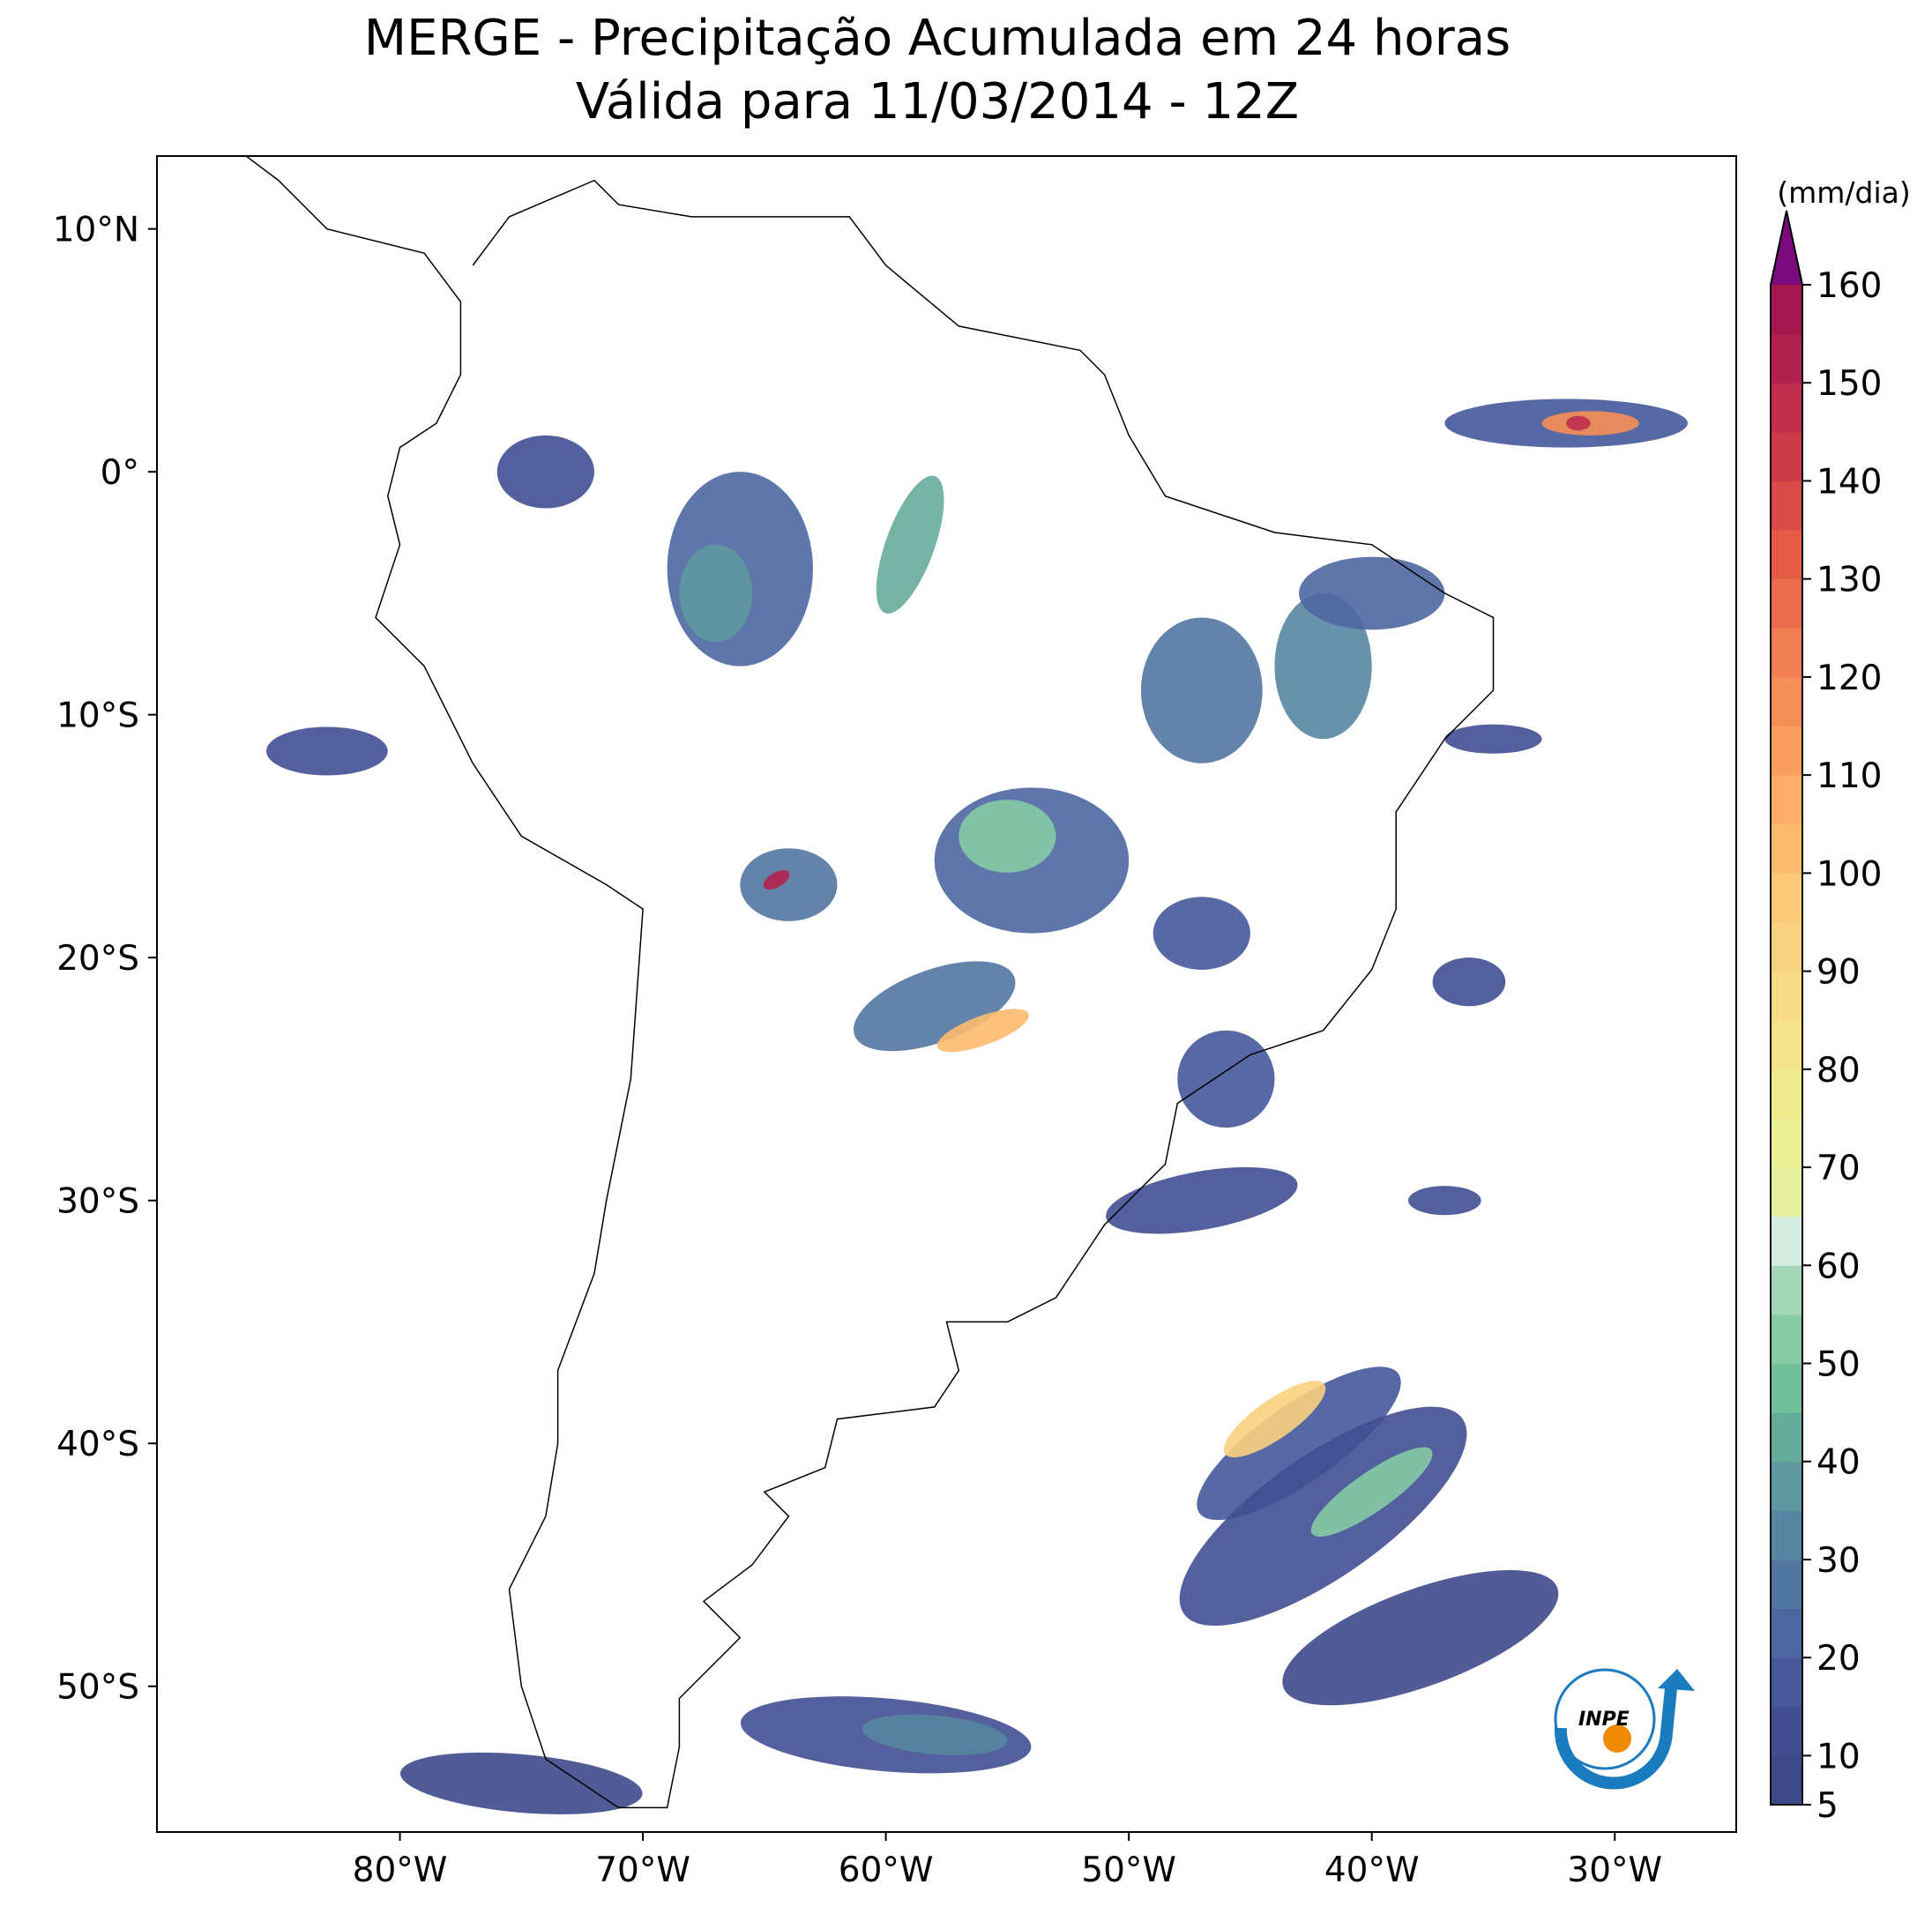 The width and height of the screenshot is (1932, 1914). What do you see at coordinates (886, 1870) in the screenshot?
I see `x-tick-label: 60°W` at bounding box center [886, 1870].